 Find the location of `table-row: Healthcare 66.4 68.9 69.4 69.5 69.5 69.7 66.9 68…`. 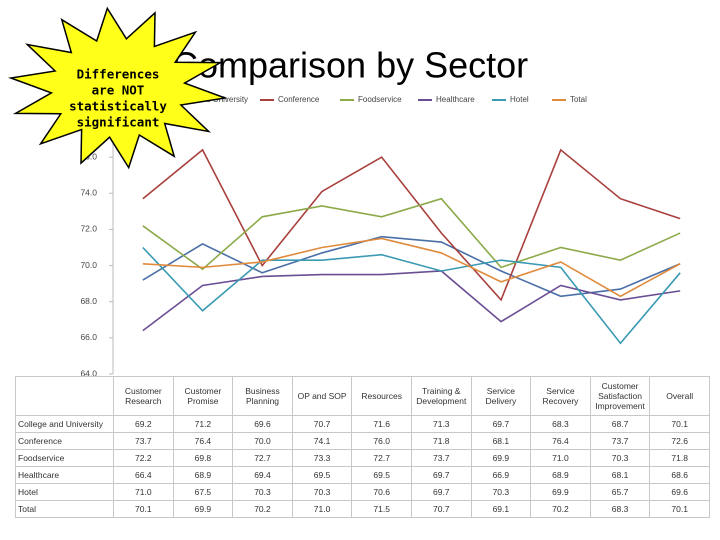

table-row: Healthcare 66.4 68.9 69.4 69.5 69.5 69.7 66.9 68… is located at coordinates (362, 475).